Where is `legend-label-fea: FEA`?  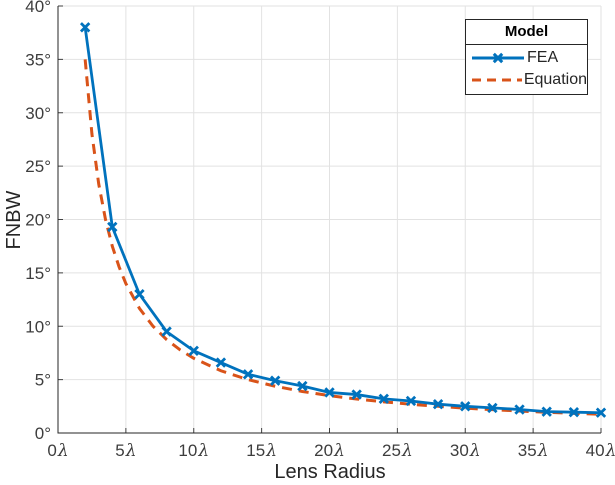 legend-label-fea: FEA is located at coordinates (543, 57).